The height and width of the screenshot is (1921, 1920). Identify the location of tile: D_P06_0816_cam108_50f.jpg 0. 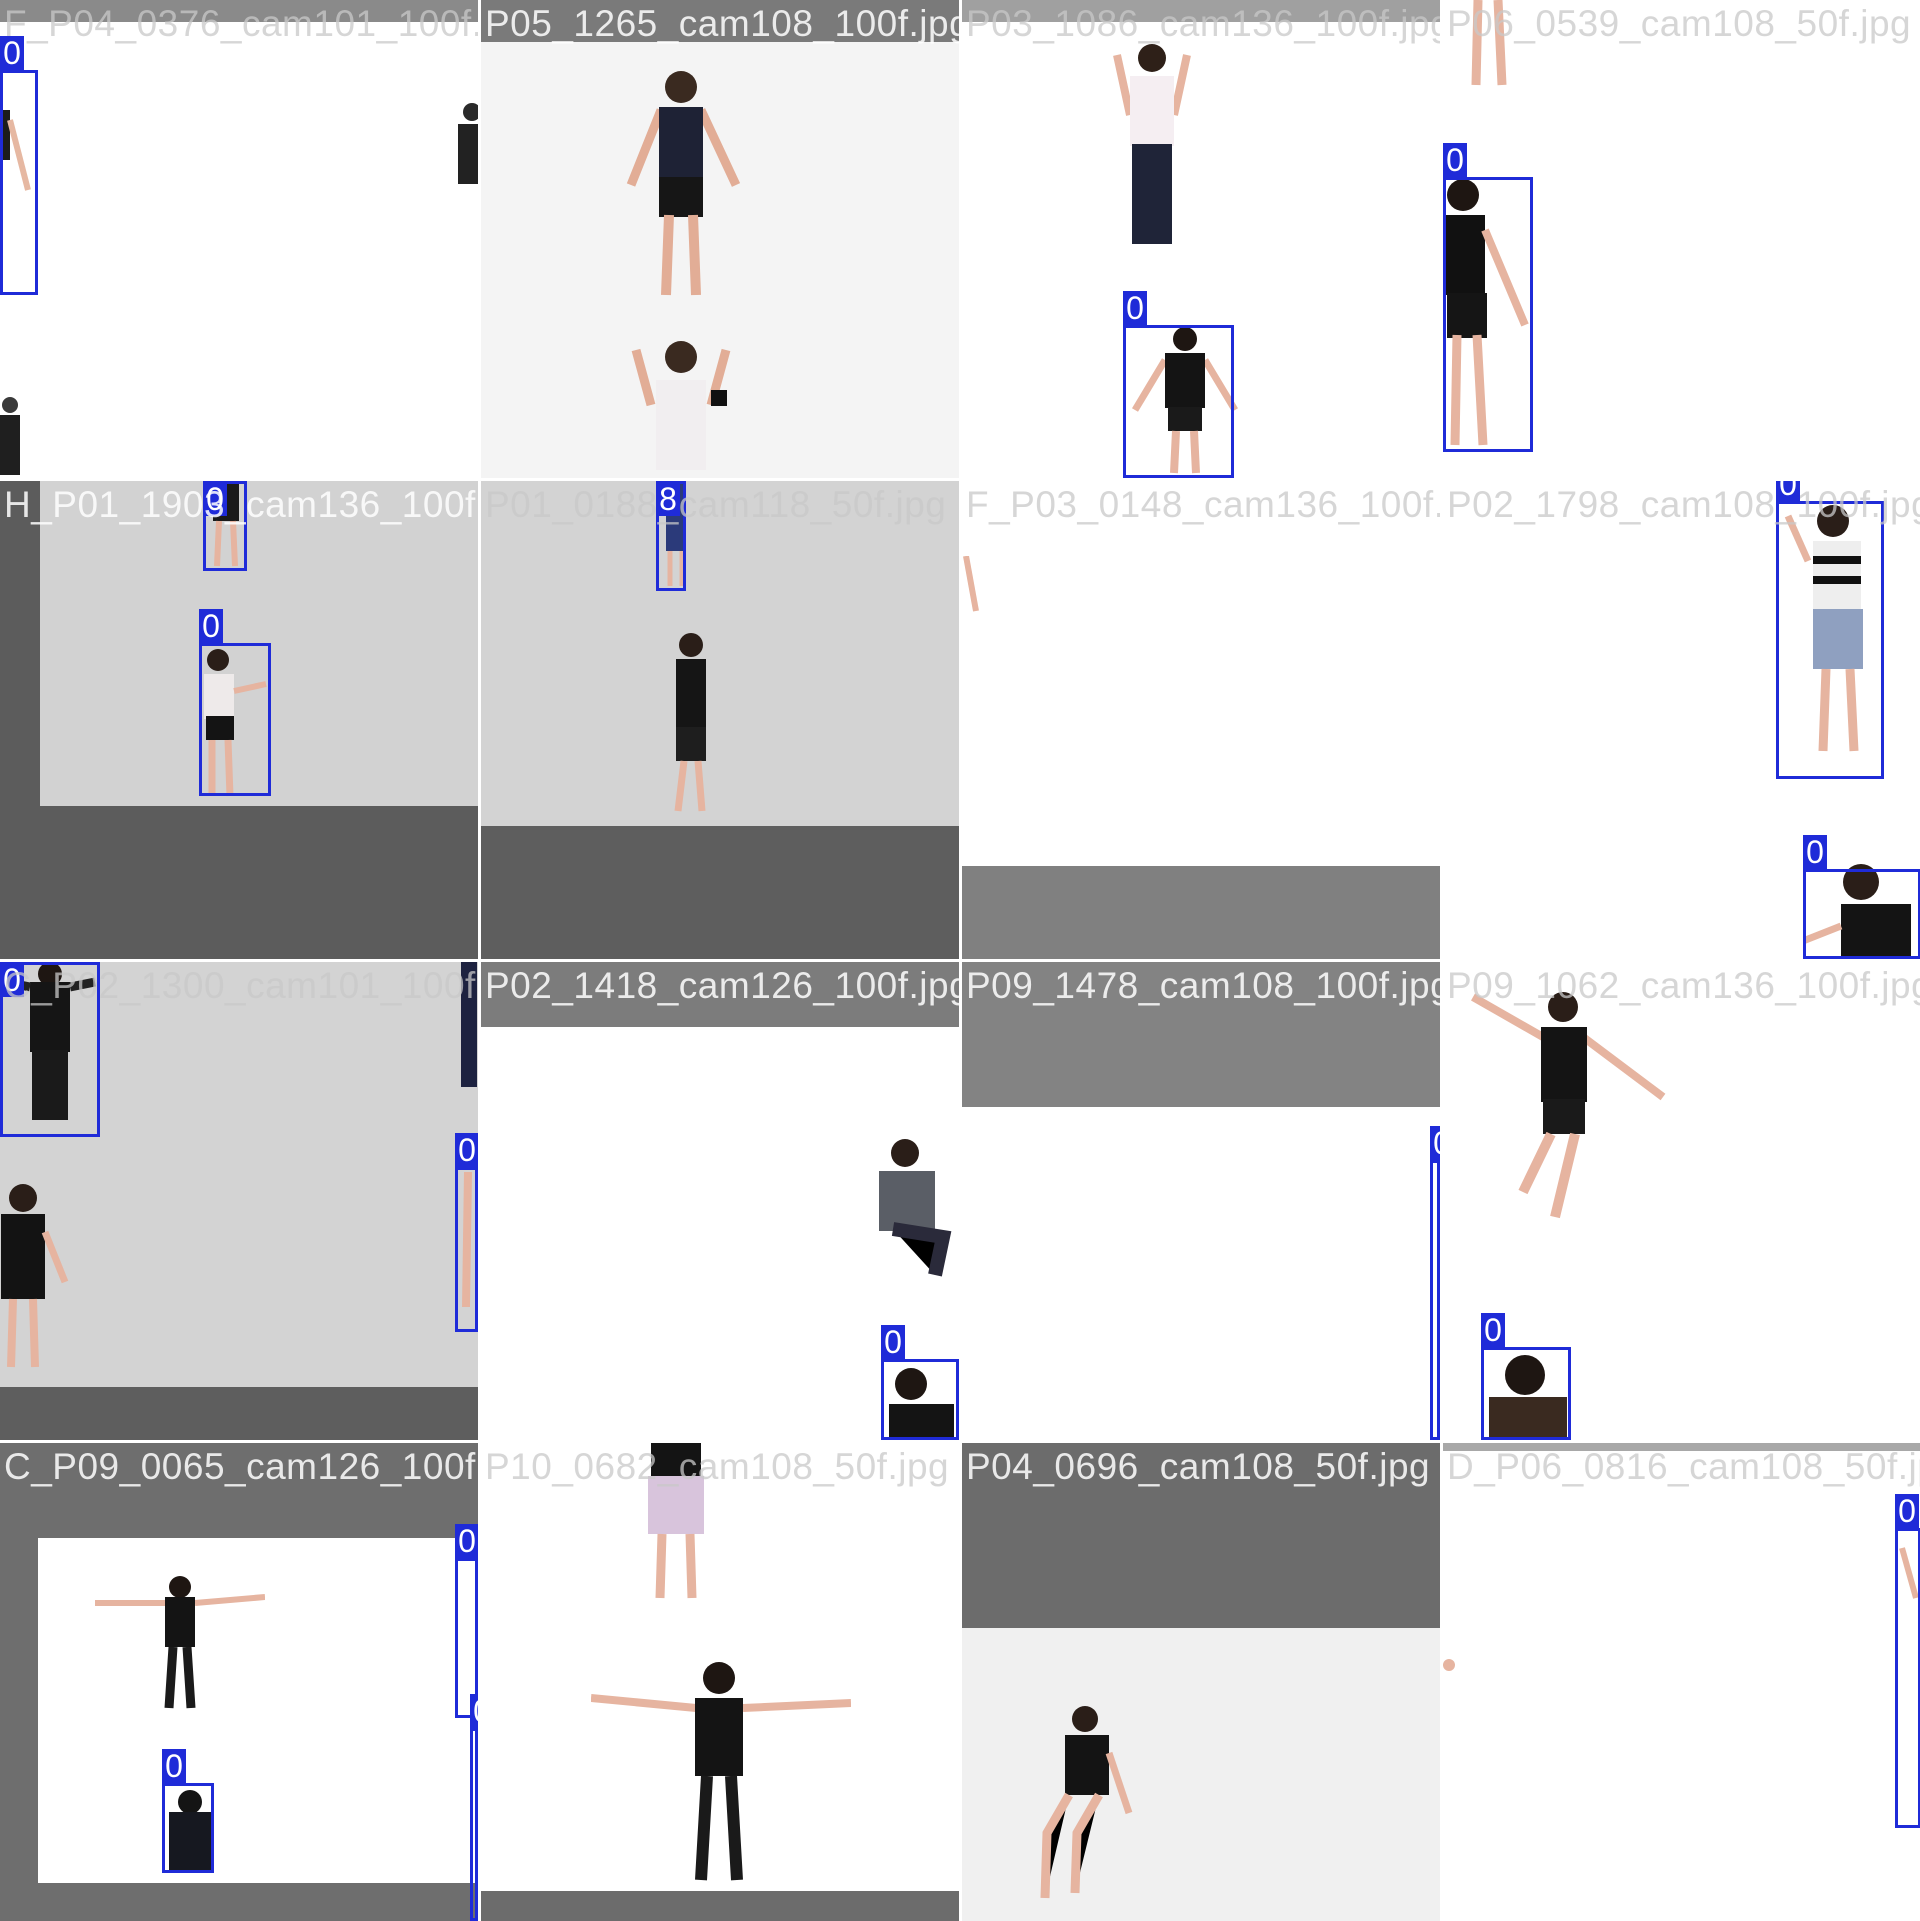
(1681, 1682).